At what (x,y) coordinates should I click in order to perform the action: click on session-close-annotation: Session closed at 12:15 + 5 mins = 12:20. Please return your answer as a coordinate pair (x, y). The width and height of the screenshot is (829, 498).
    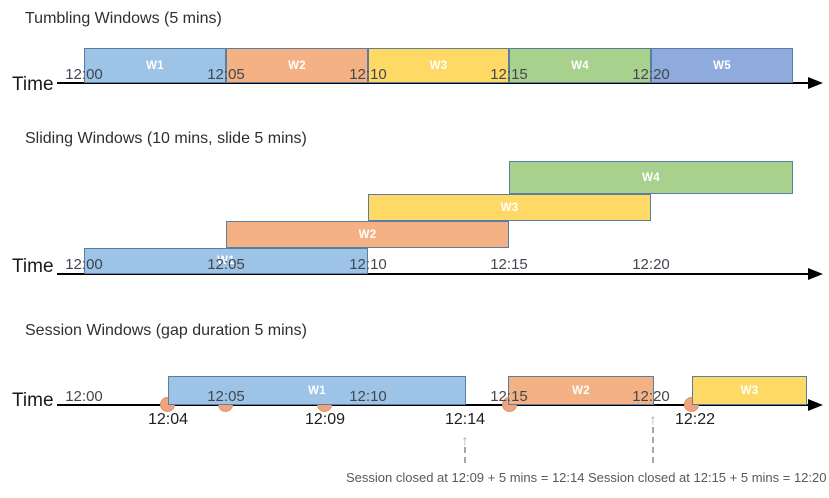
    Looking at the image, I should click on (707, 477).